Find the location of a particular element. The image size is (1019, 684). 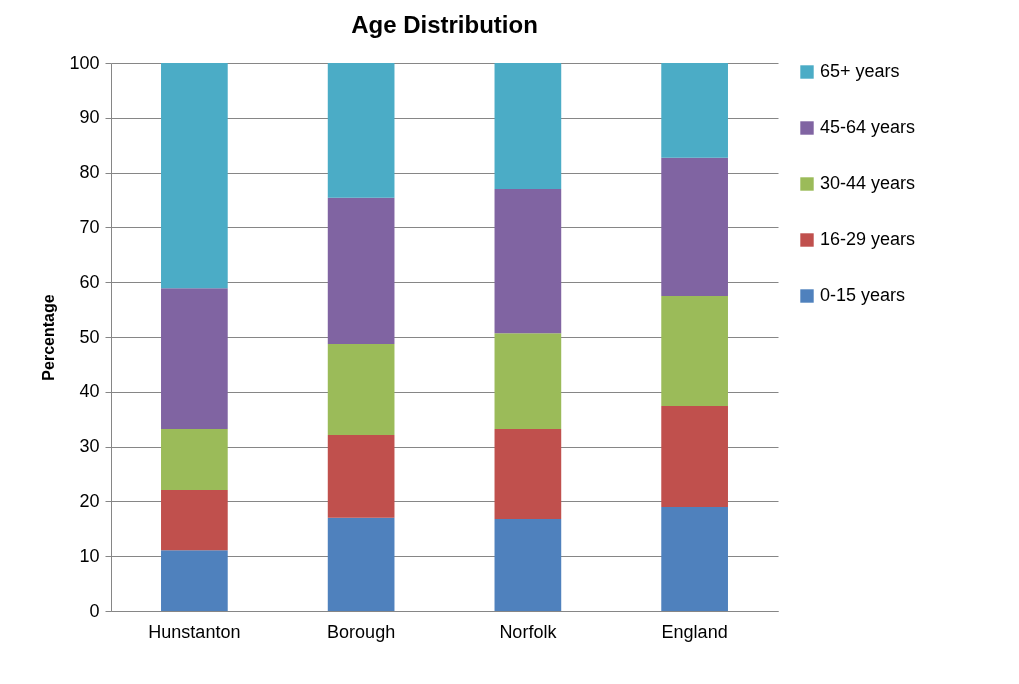

y-tick-label: 70 is located at coordinates (89, 226).